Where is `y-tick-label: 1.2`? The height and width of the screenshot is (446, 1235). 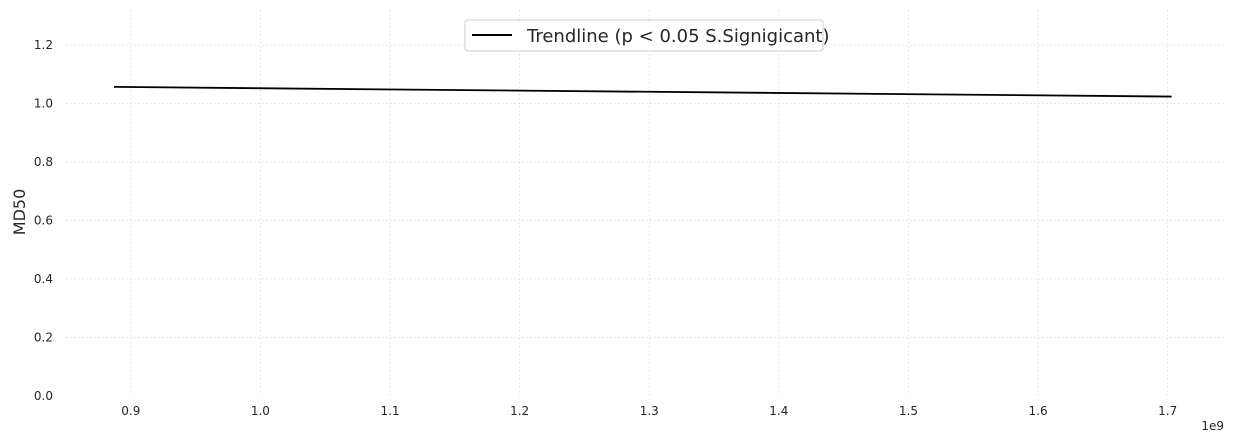
y-tick-label: 1.2 is located at coordinates (43, 45).